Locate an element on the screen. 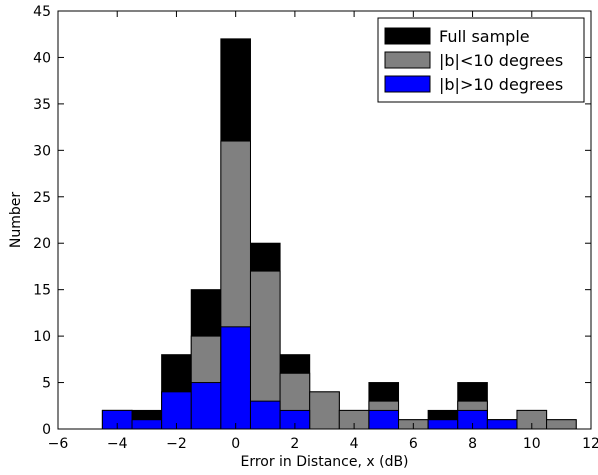  y-tick-label: 15 is located at coordinates (42, 291).